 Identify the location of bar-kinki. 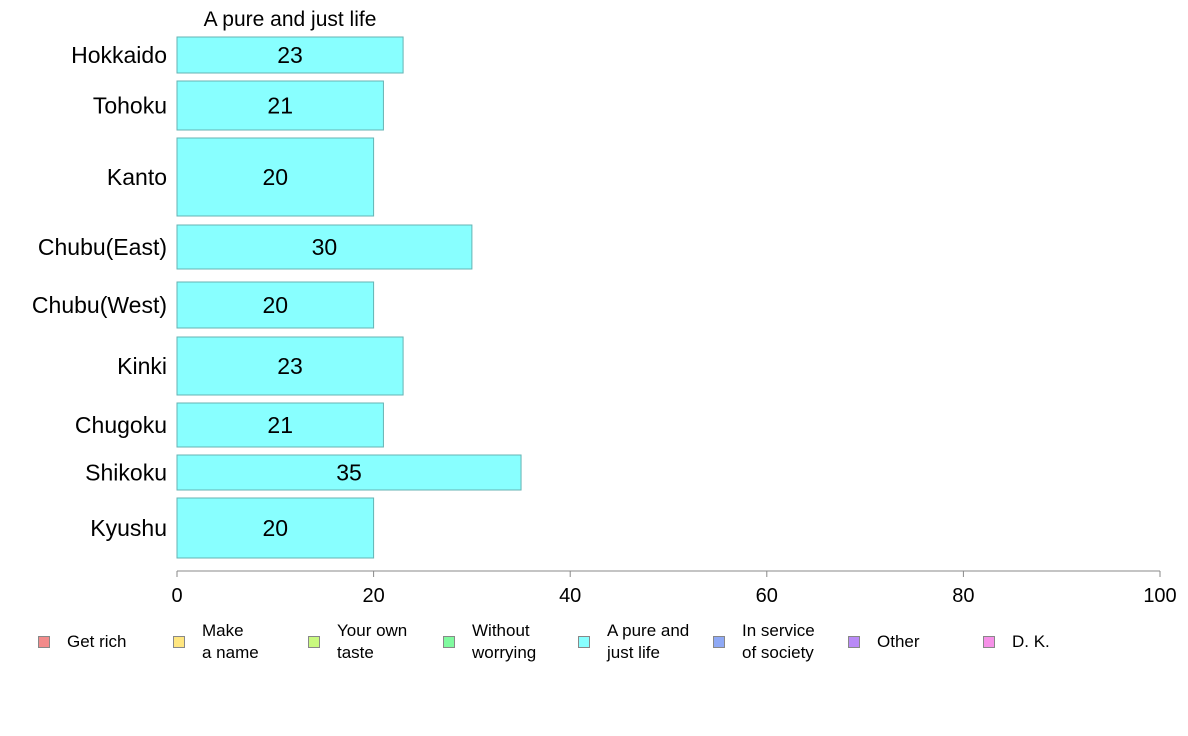
(290, 366).